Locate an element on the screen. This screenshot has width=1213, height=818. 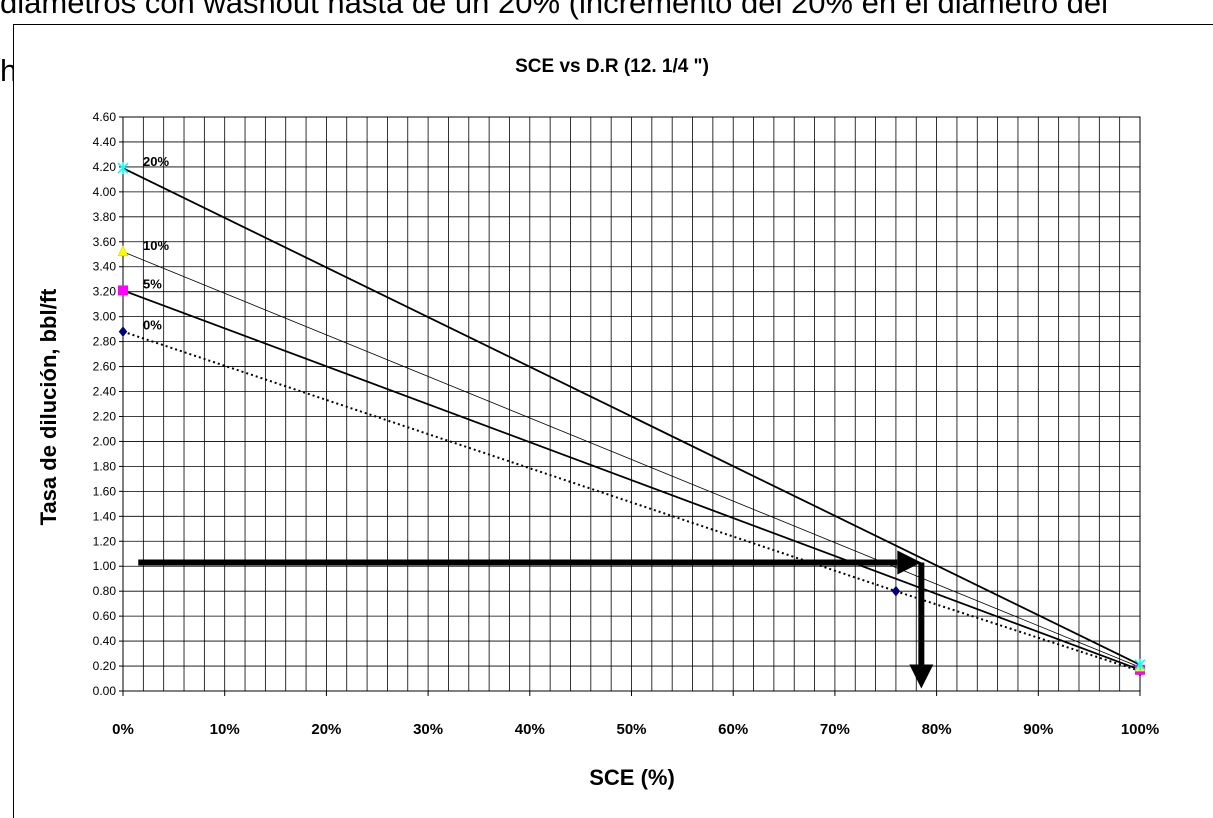
x-tick-label: 90% is located at coordinates (1038, 729).